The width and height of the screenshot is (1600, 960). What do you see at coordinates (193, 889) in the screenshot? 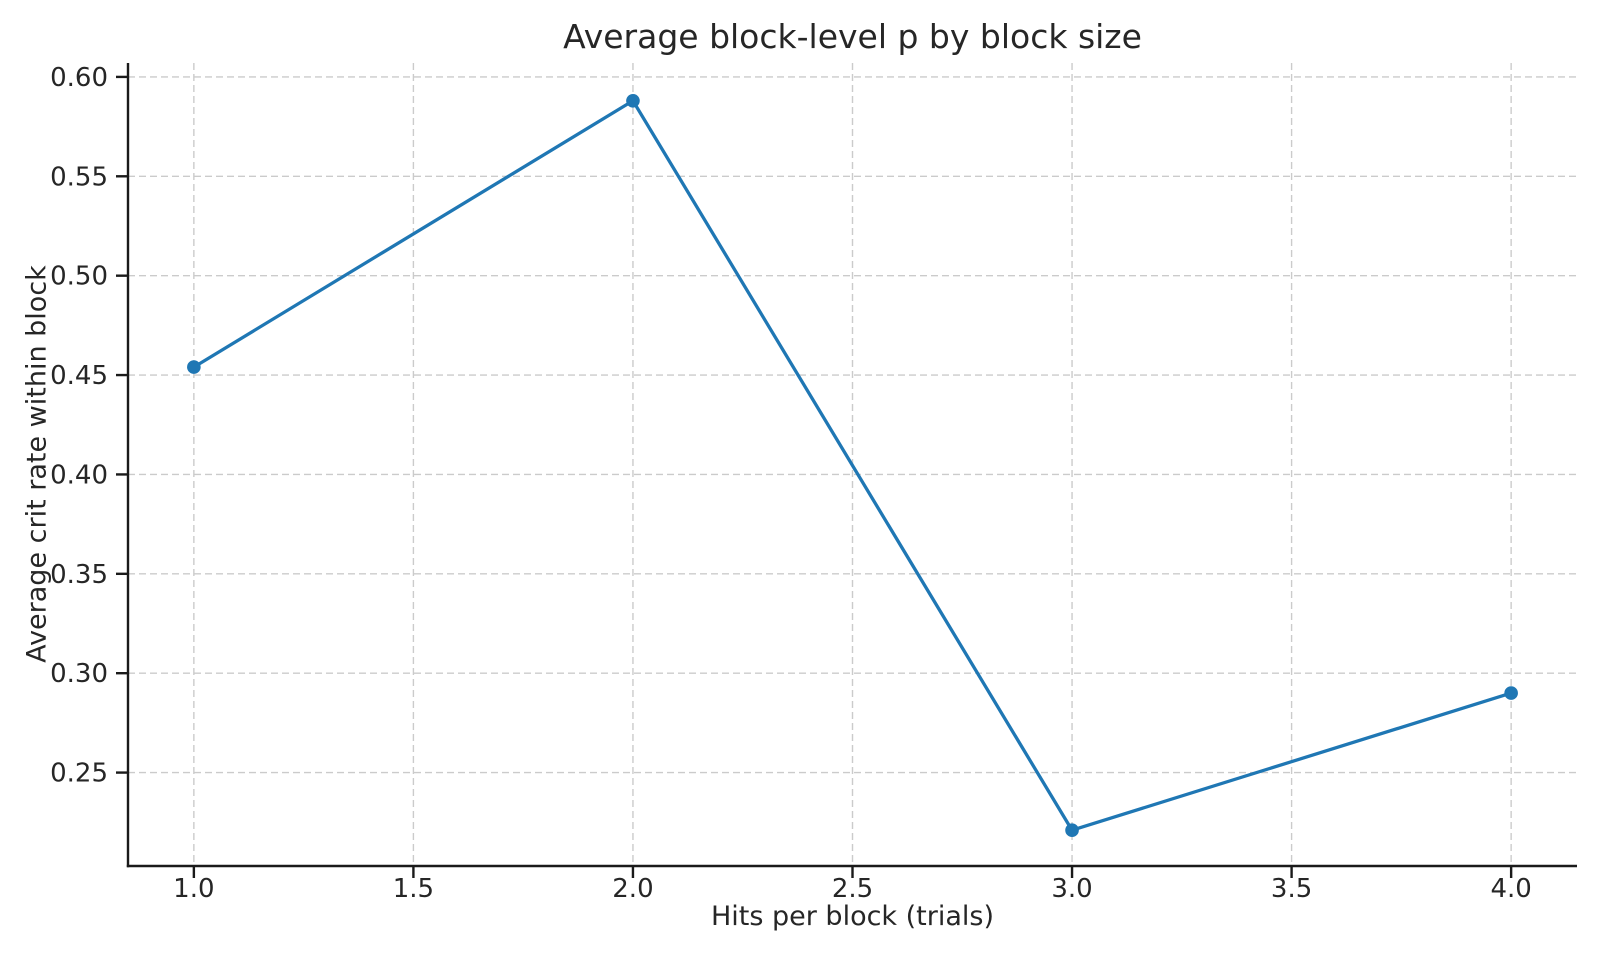
I see `x-tick-label: 1.0` at bounding box center [193, 889].